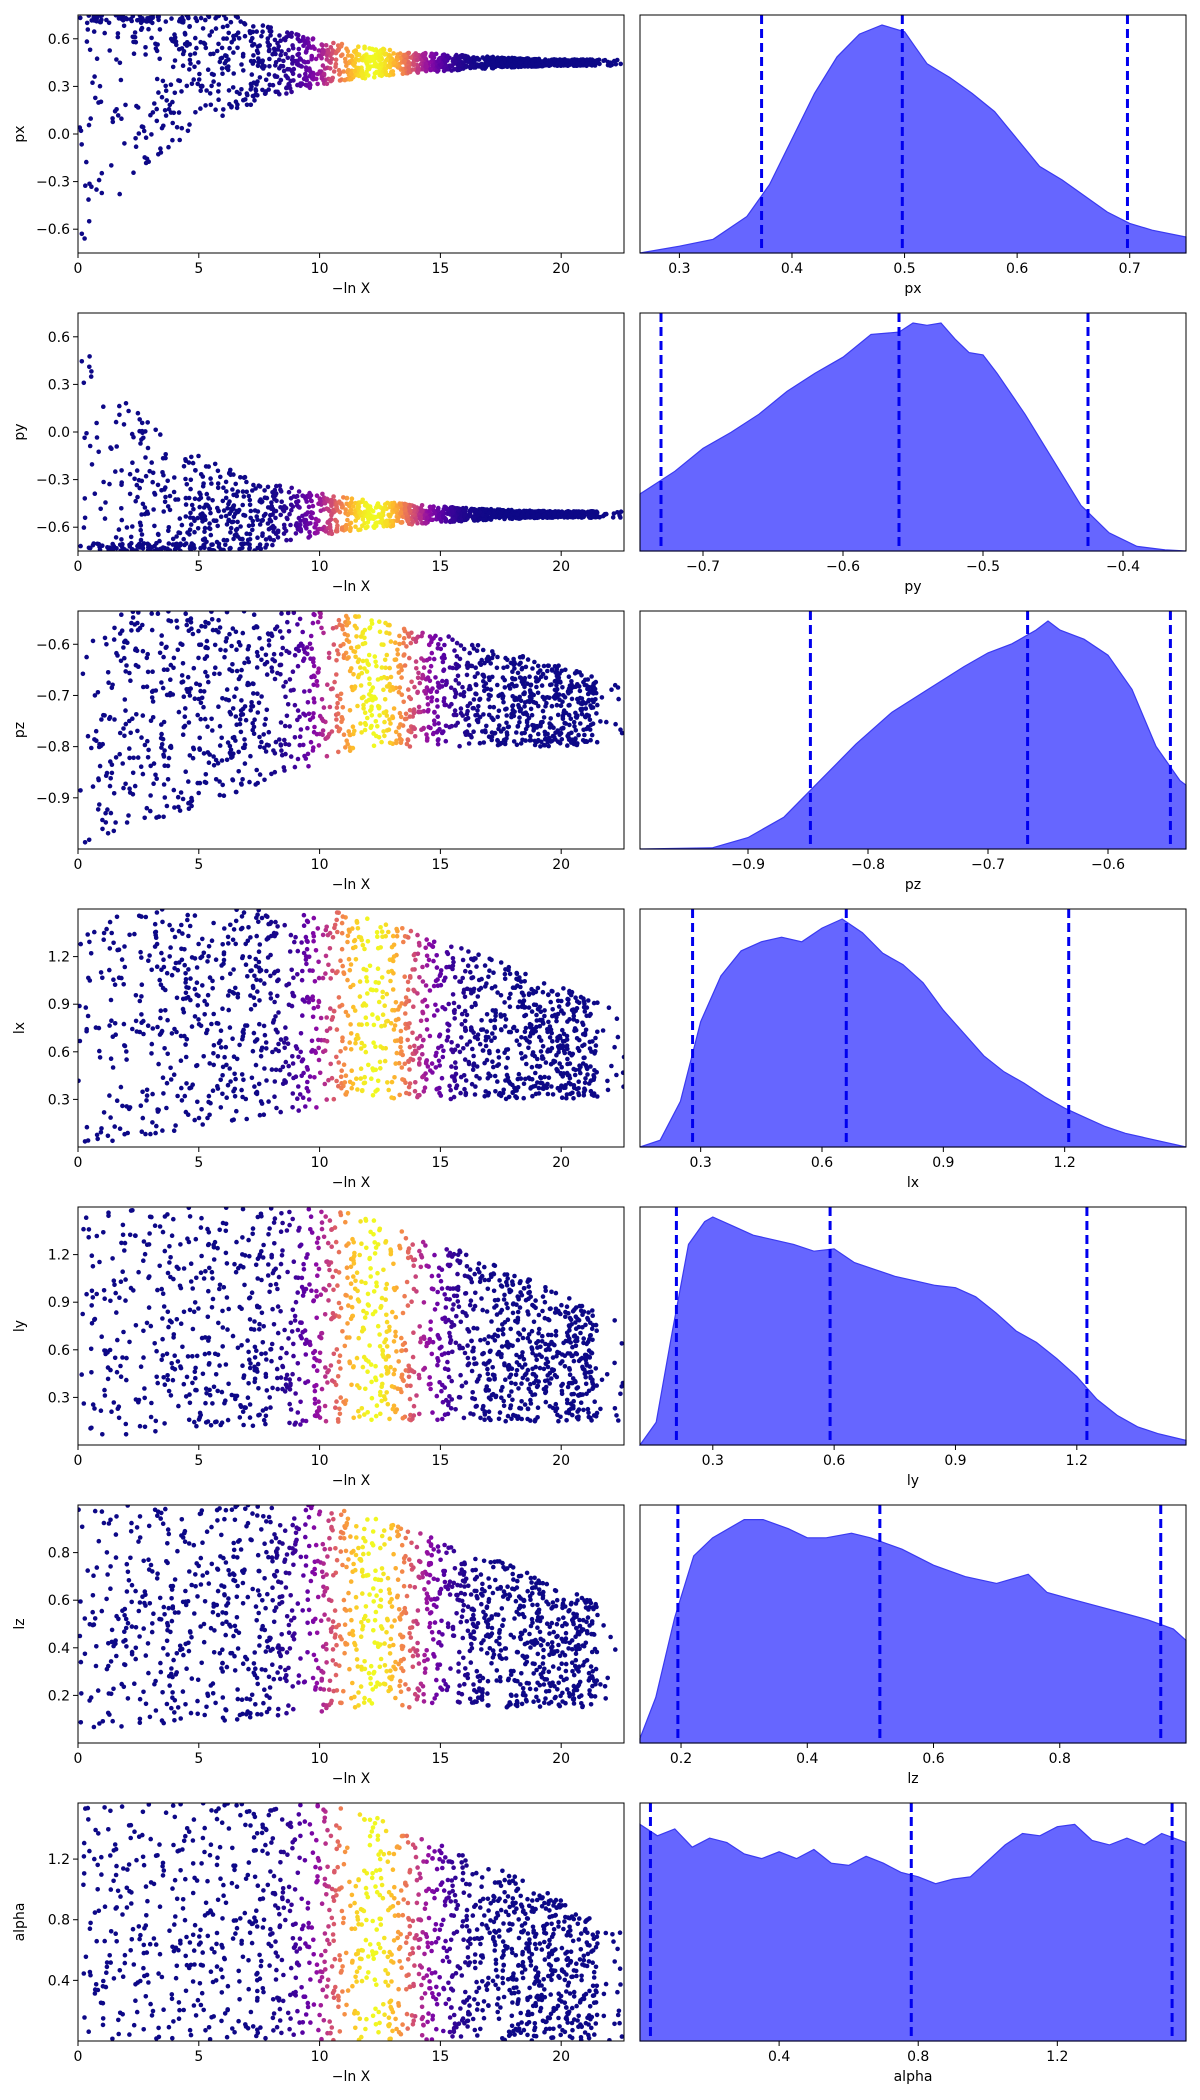 Image resolution: width=1200 pixels, height=2100 pixels. What do you see at coordinates (913, 751) in the screenshot?
I see `density-panel-2: −0.9 −0.8 −0.7 −0.6pz` at bounding box center [913, 751].